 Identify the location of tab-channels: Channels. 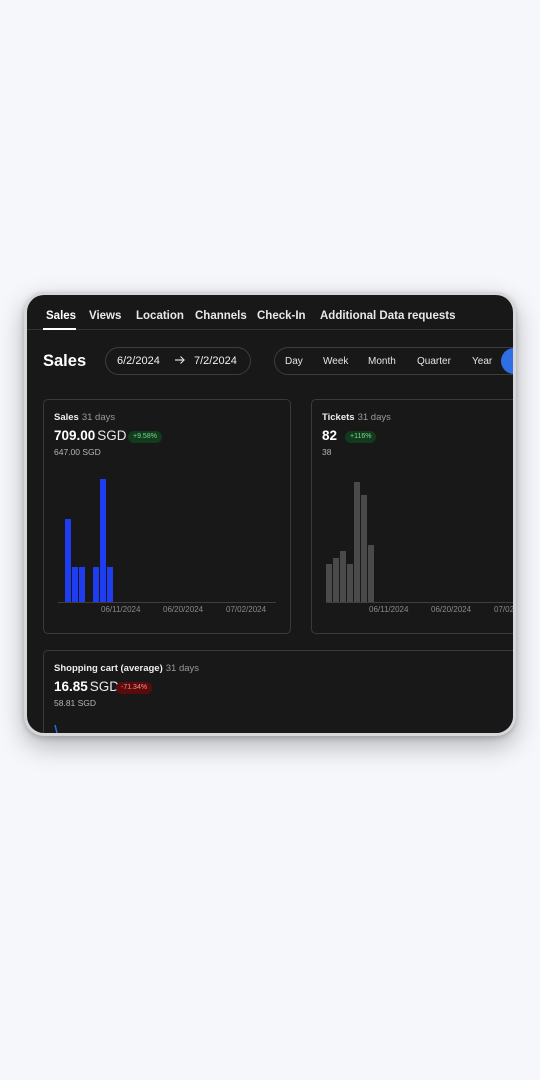
(221, 316).